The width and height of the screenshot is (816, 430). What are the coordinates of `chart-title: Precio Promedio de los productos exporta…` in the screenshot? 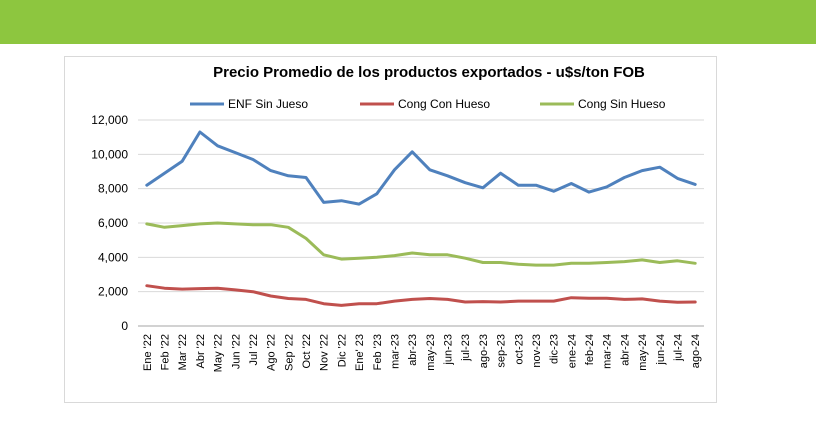 It's located at (429, 72).